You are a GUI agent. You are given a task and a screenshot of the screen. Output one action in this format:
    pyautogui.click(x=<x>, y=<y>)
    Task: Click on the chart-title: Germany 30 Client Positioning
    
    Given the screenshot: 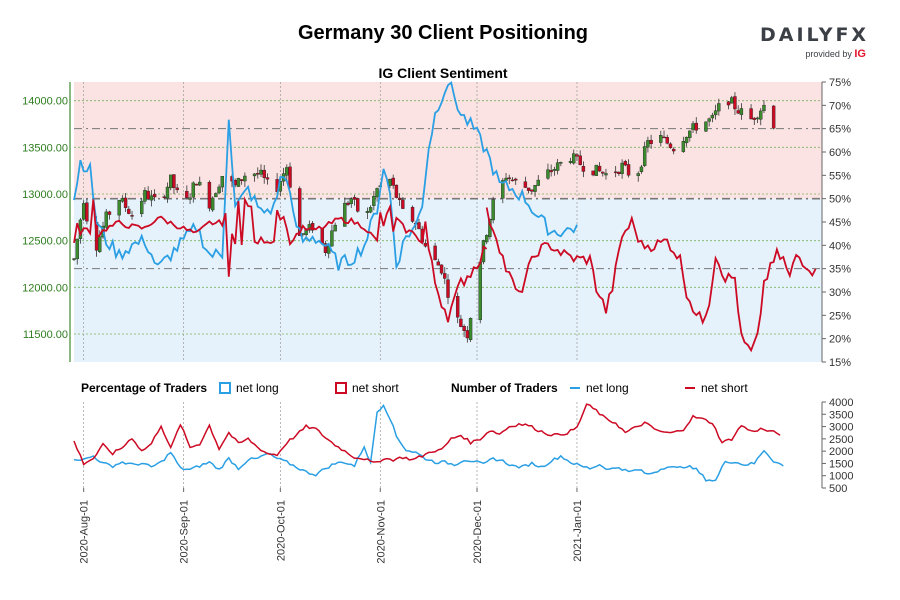 What is the action you would take?
    pyautogui.click(x=443, y=33)
    